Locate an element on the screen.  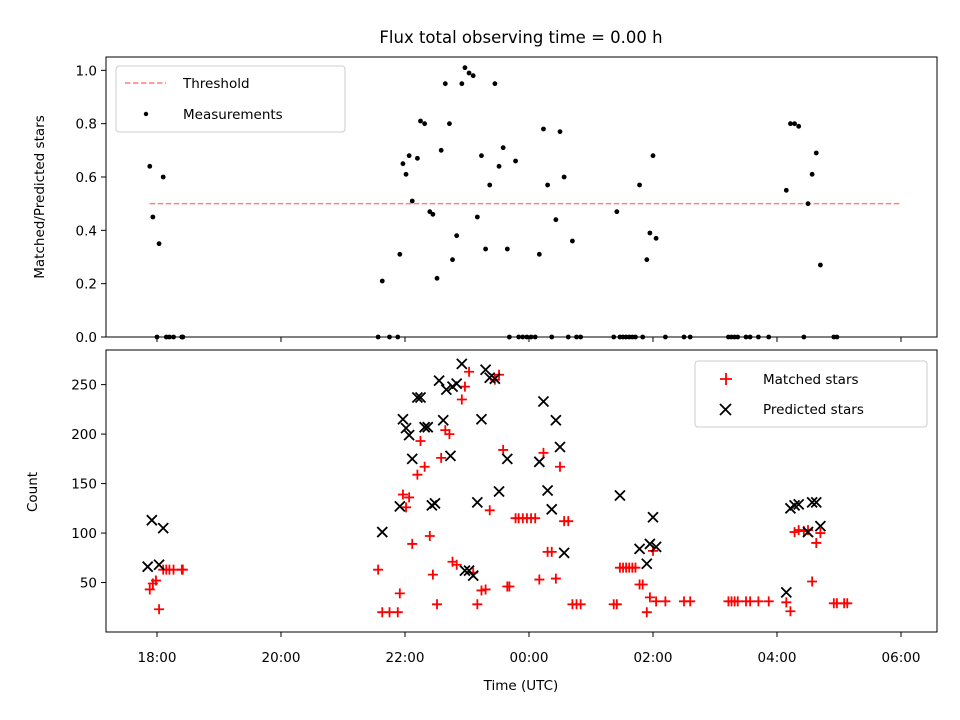
matched-legend-swatch is located at coordinates (726, 379).